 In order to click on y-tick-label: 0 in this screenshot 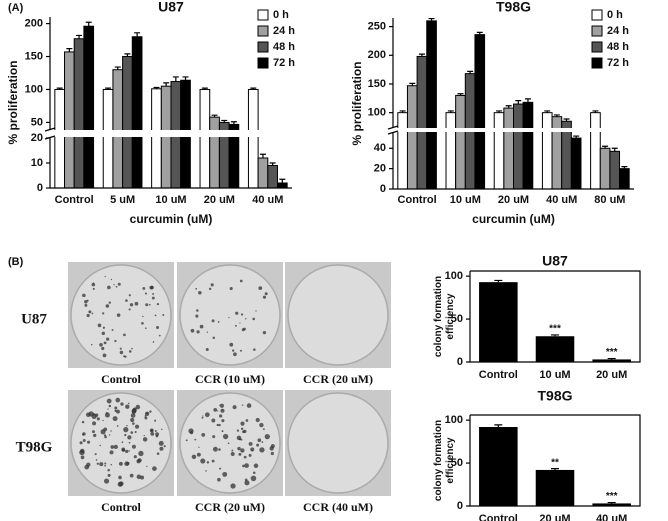, I will do `click(40, 188)`.